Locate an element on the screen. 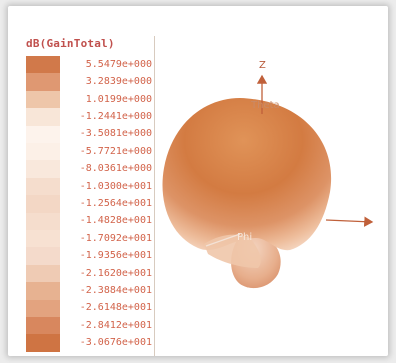 This screenshot has height=363, width=396. legend-tick-label: -1.2564e+001 is located at coordinates (115, 203).